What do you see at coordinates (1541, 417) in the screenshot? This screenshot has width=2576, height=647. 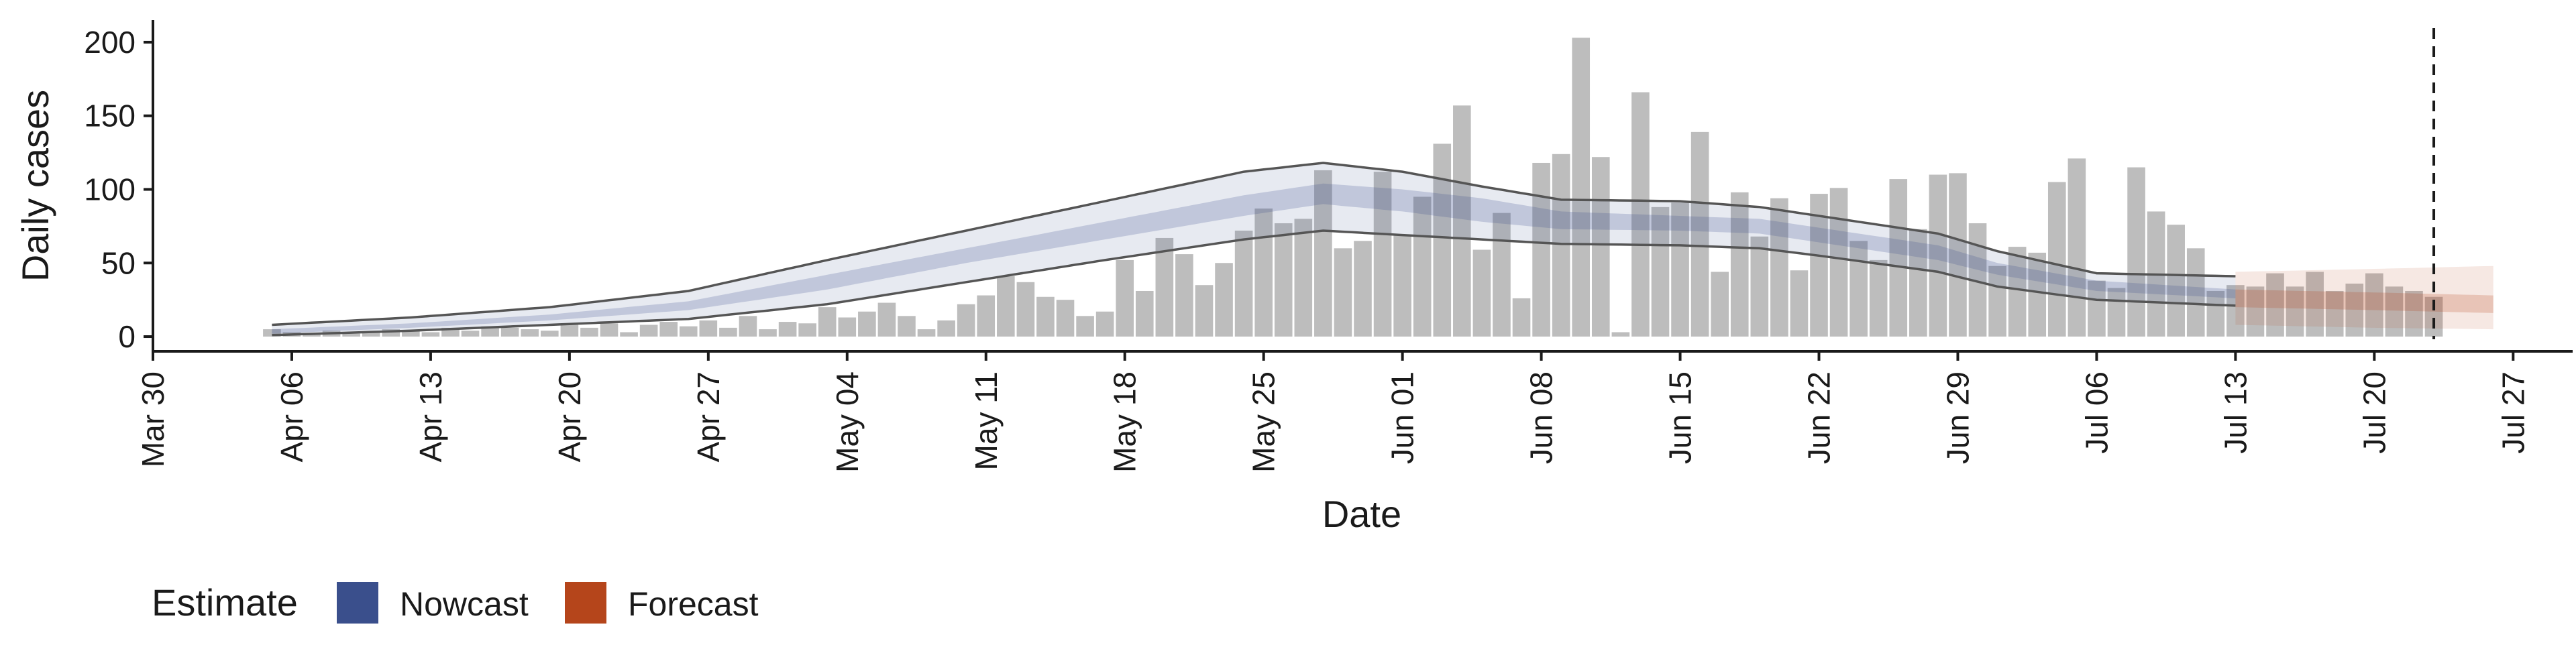 I see `x-tick-label: Jun 08` at bounding box center [1541, 417].